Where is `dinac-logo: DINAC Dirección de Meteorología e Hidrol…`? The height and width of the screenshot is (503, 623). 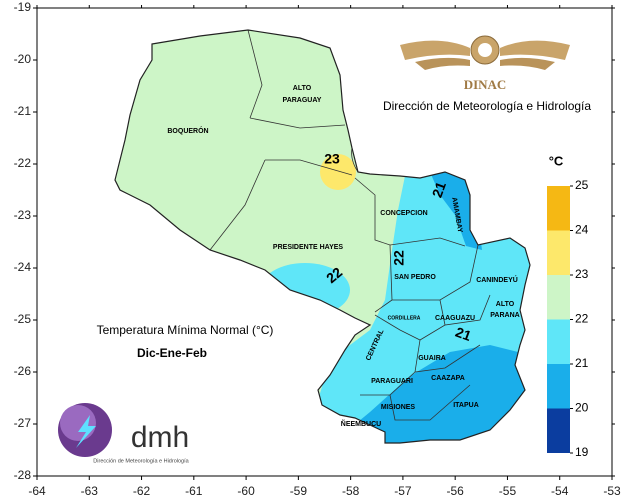
dinac-logo: DINAC Dirección de Meteorología e Hidrol… is located at coordinates (487, 74).